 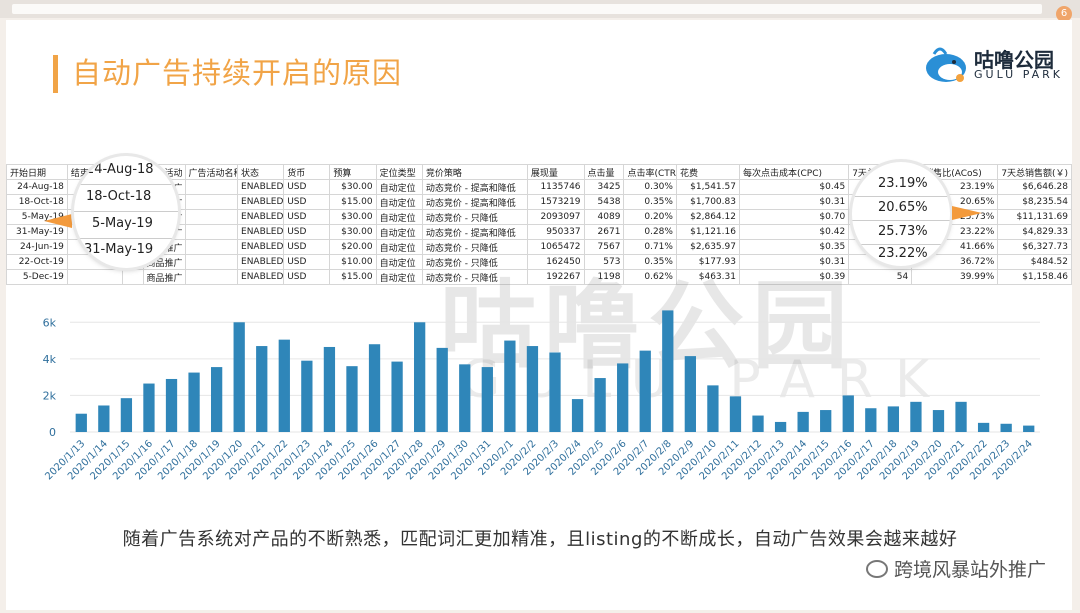 What do you see at coordinates (794, 277) in the screenshot?
I see `table-cell: $0.39` at bounding box center [794, 277].